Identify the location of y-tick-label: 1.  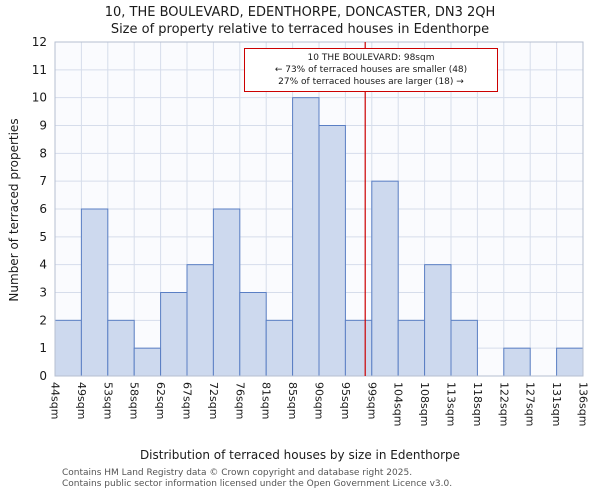
(43, 348).